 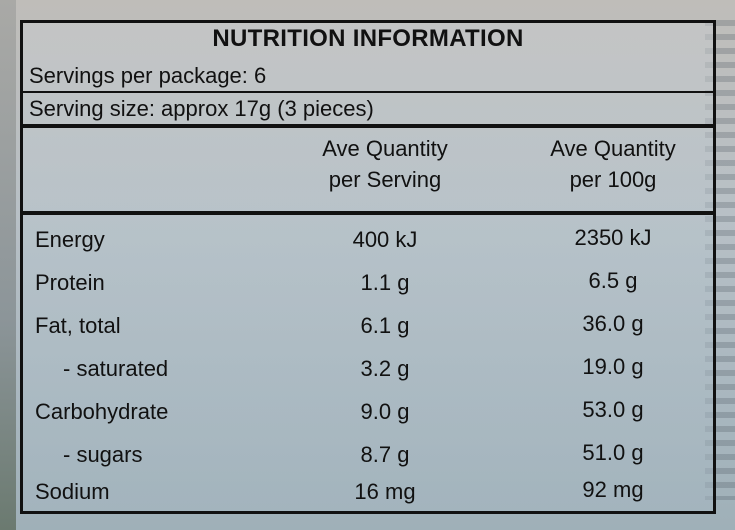 I want to click on nutrient-name: Carbohydrate, so click(x=102, y=411).